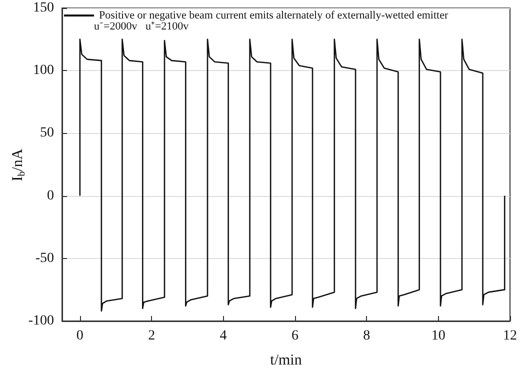  I want to click on x-axis-title: t/min, so click(286, 360).